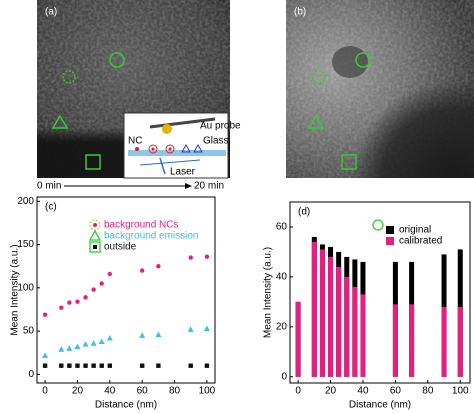  I want to click on panel-label: (d), so click(304, 212).